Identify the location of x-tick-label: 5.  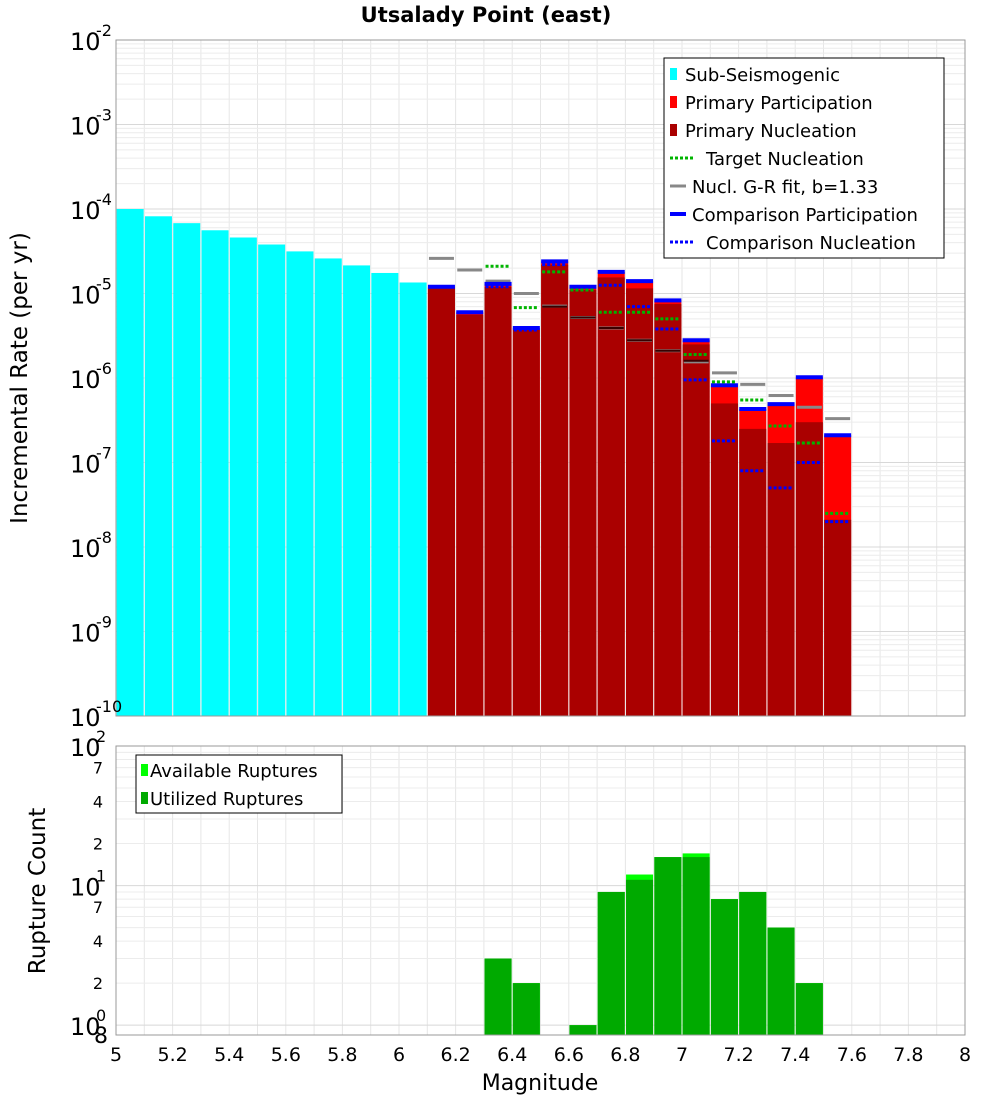
(116, 1055).